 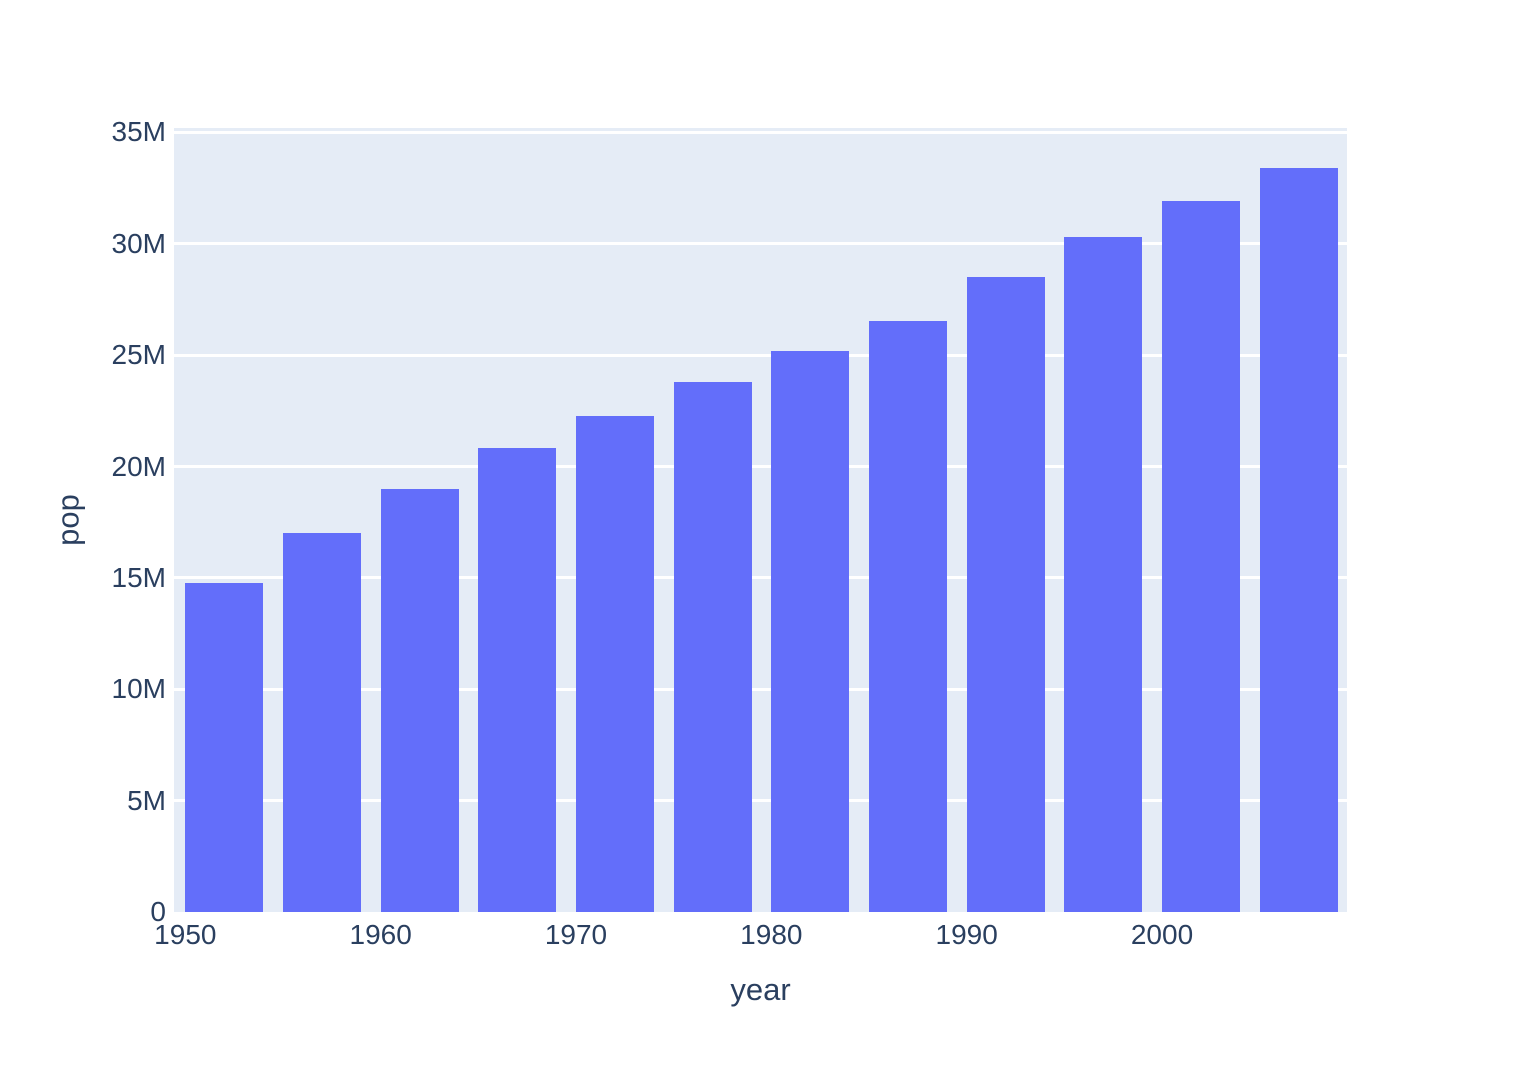 What do you see at coordinates (1298, 540) in the screenshot?
I see `bar-2007` at bounding box center [1298, 540].